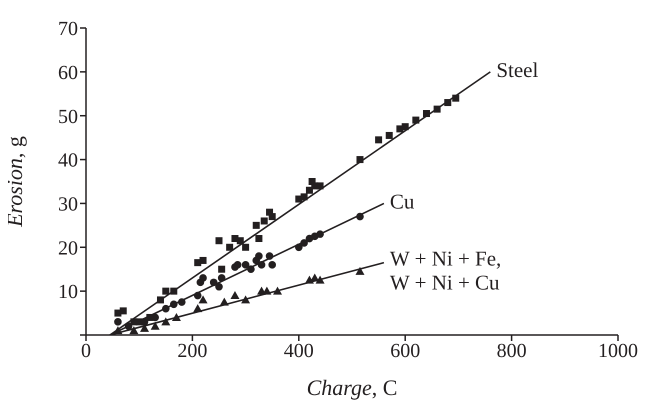  What do you see at coordinates (299, 351) in the screenshot?
I see `x-tick-label: 400` at bounding box center [299, 351].